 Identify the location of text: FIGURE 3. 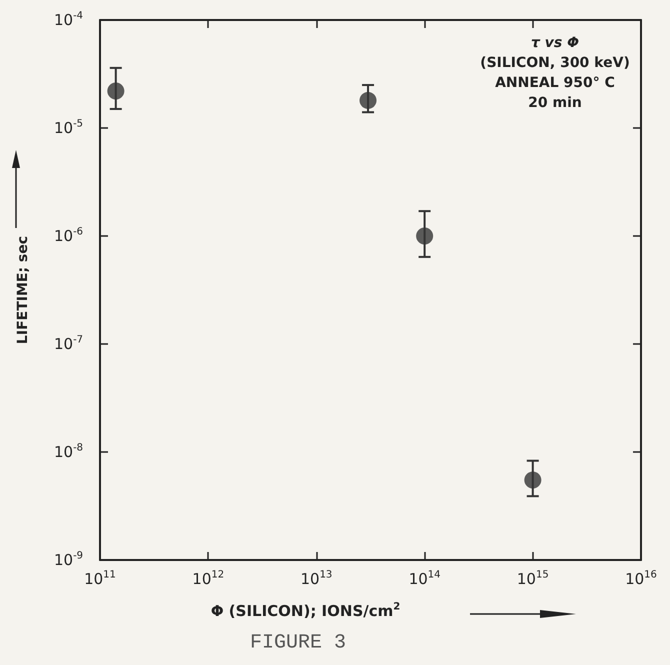
(298, 643).